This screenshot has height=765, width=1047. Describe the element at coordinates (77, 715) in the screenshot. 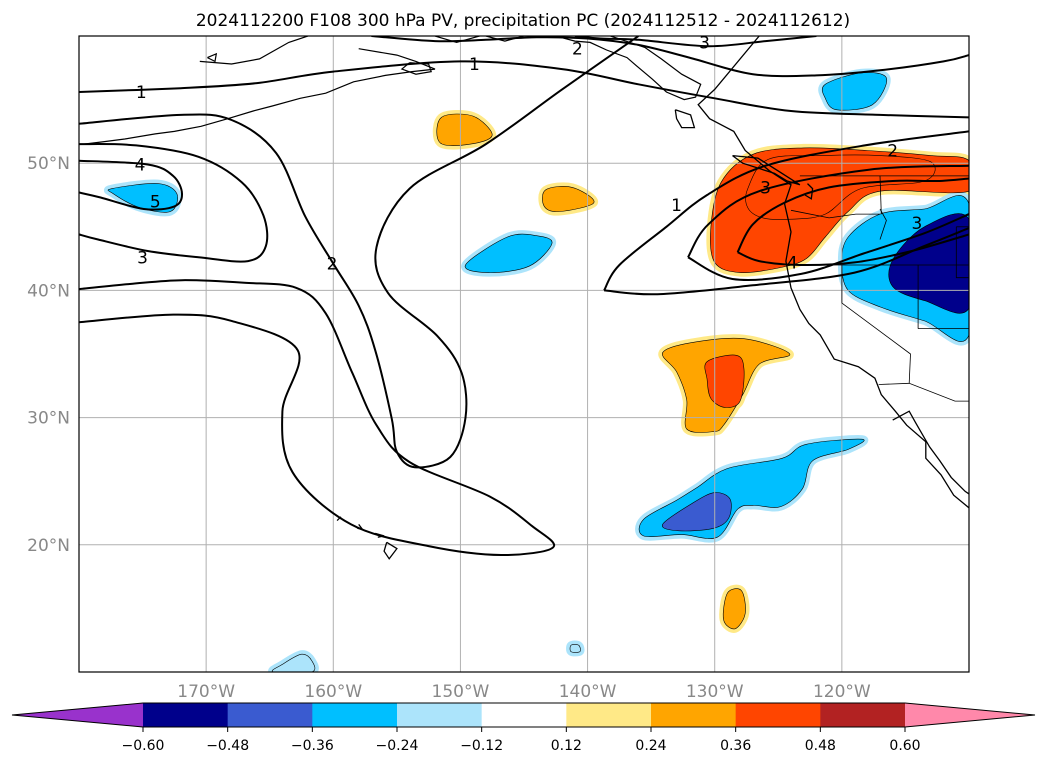

I see `colorbar-extend-min` at that location.